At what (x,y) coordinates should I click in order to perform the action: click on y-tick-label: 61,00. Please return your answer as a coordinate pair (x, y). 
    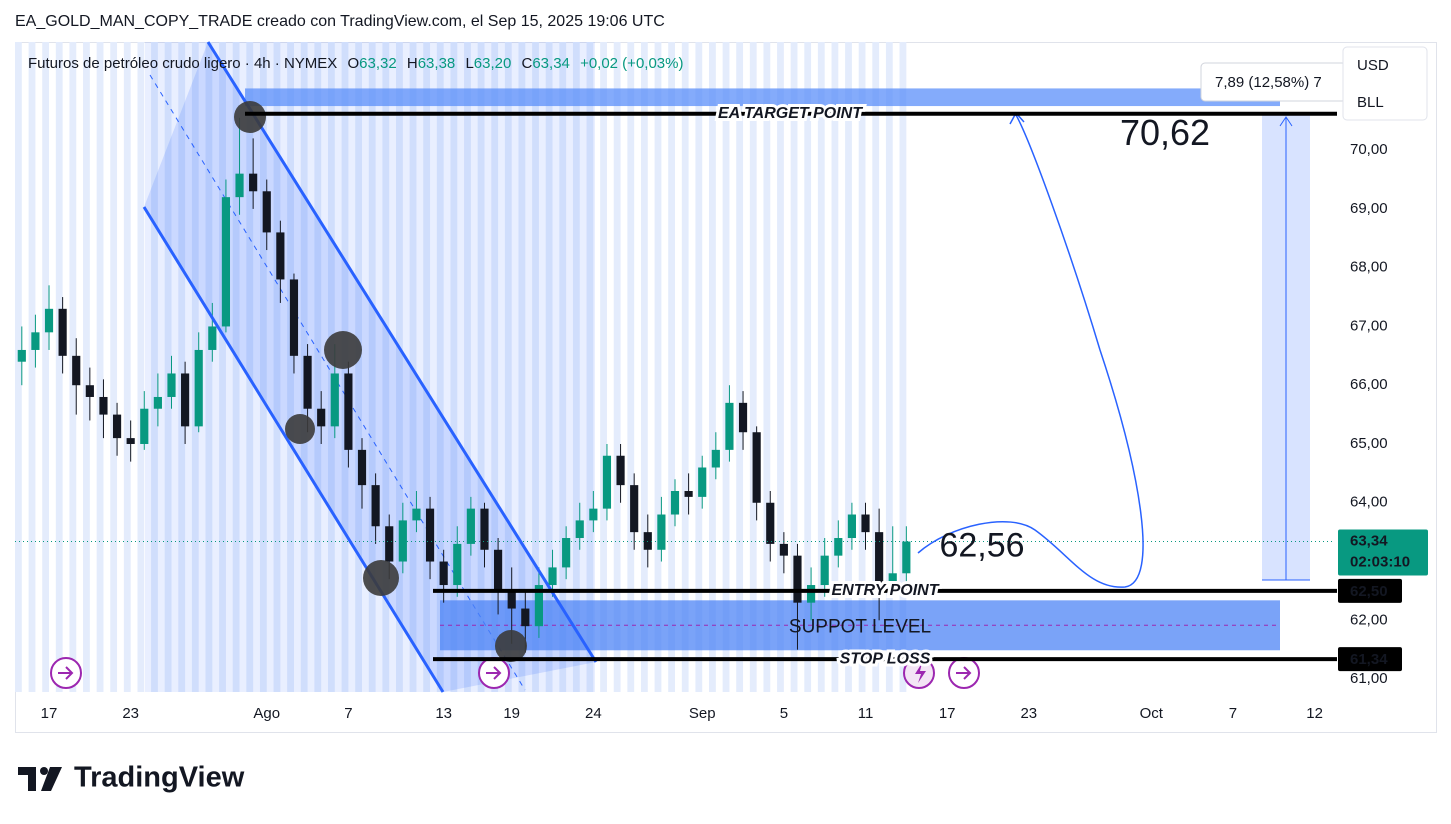
    Looking at the image, I should click on (1369, 678).